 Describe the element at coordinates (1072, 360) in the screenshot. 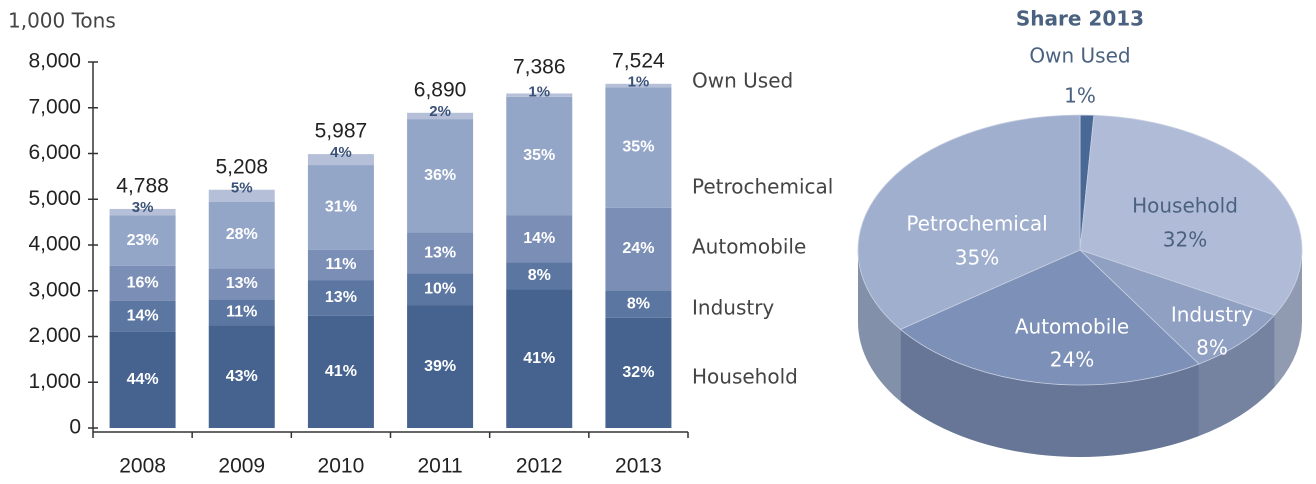

I see `pie-value-label: 24%` at that location.